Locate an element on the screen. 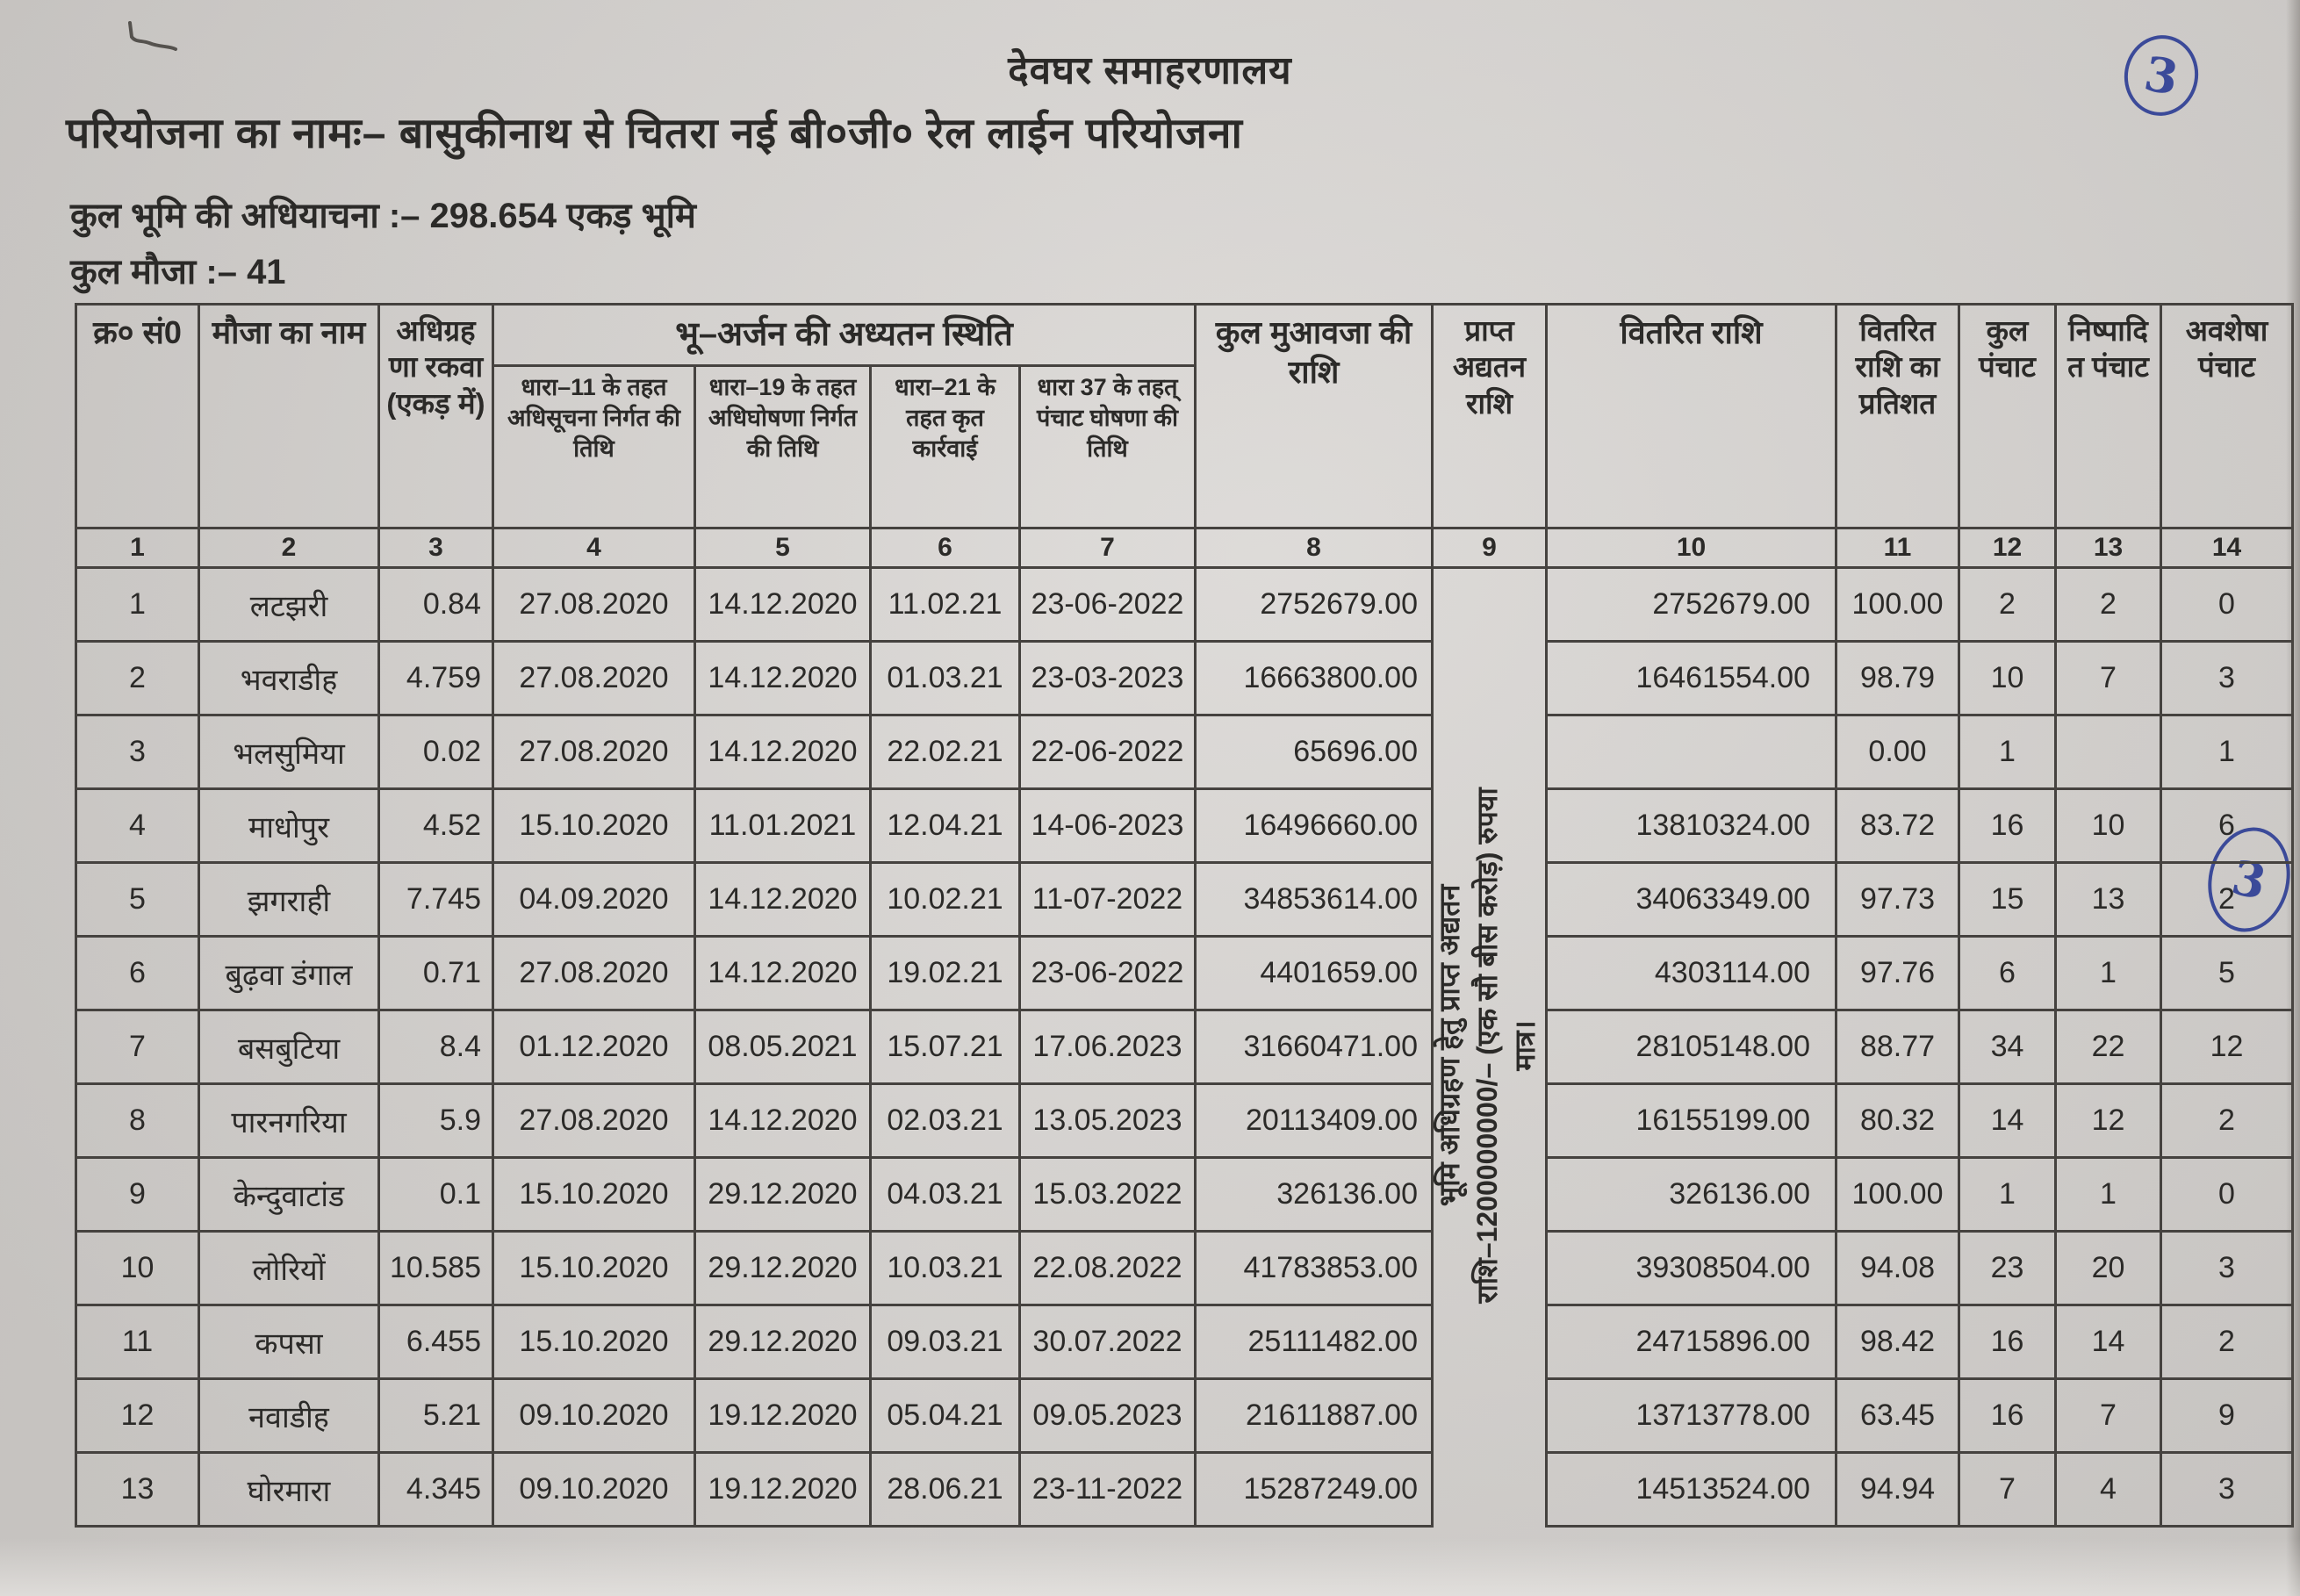 The image size is (2300, 1596). cell-serial: 13 is located at coordinates (138, 1489).